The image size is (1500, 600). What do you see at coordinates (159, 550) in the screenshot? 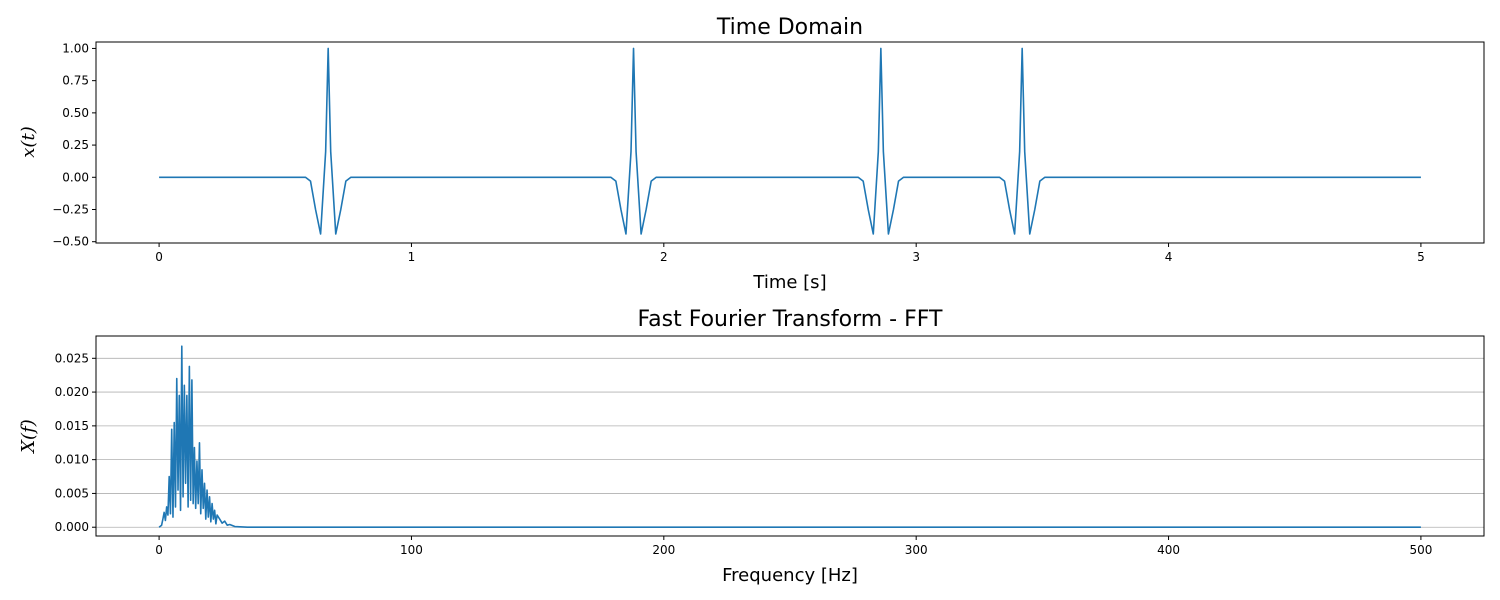
I see `fft-x-tick-label: 0` at bounding box center [159, 550].